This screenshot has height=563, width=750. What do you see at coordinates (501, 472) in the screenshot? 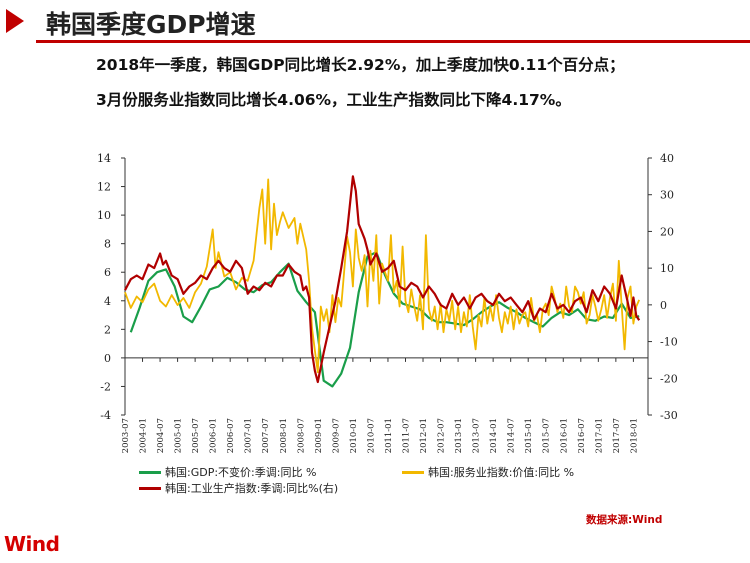
I see `legend-label-services: 韩国:服务业指数:价值:同比 %` at bounding box center [501, 472].